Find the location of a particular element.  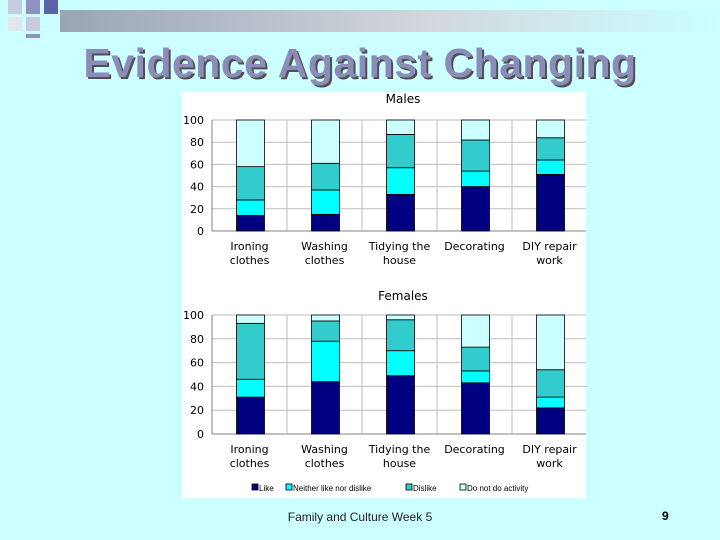

title-decoration is located at coordinates (360, 19).